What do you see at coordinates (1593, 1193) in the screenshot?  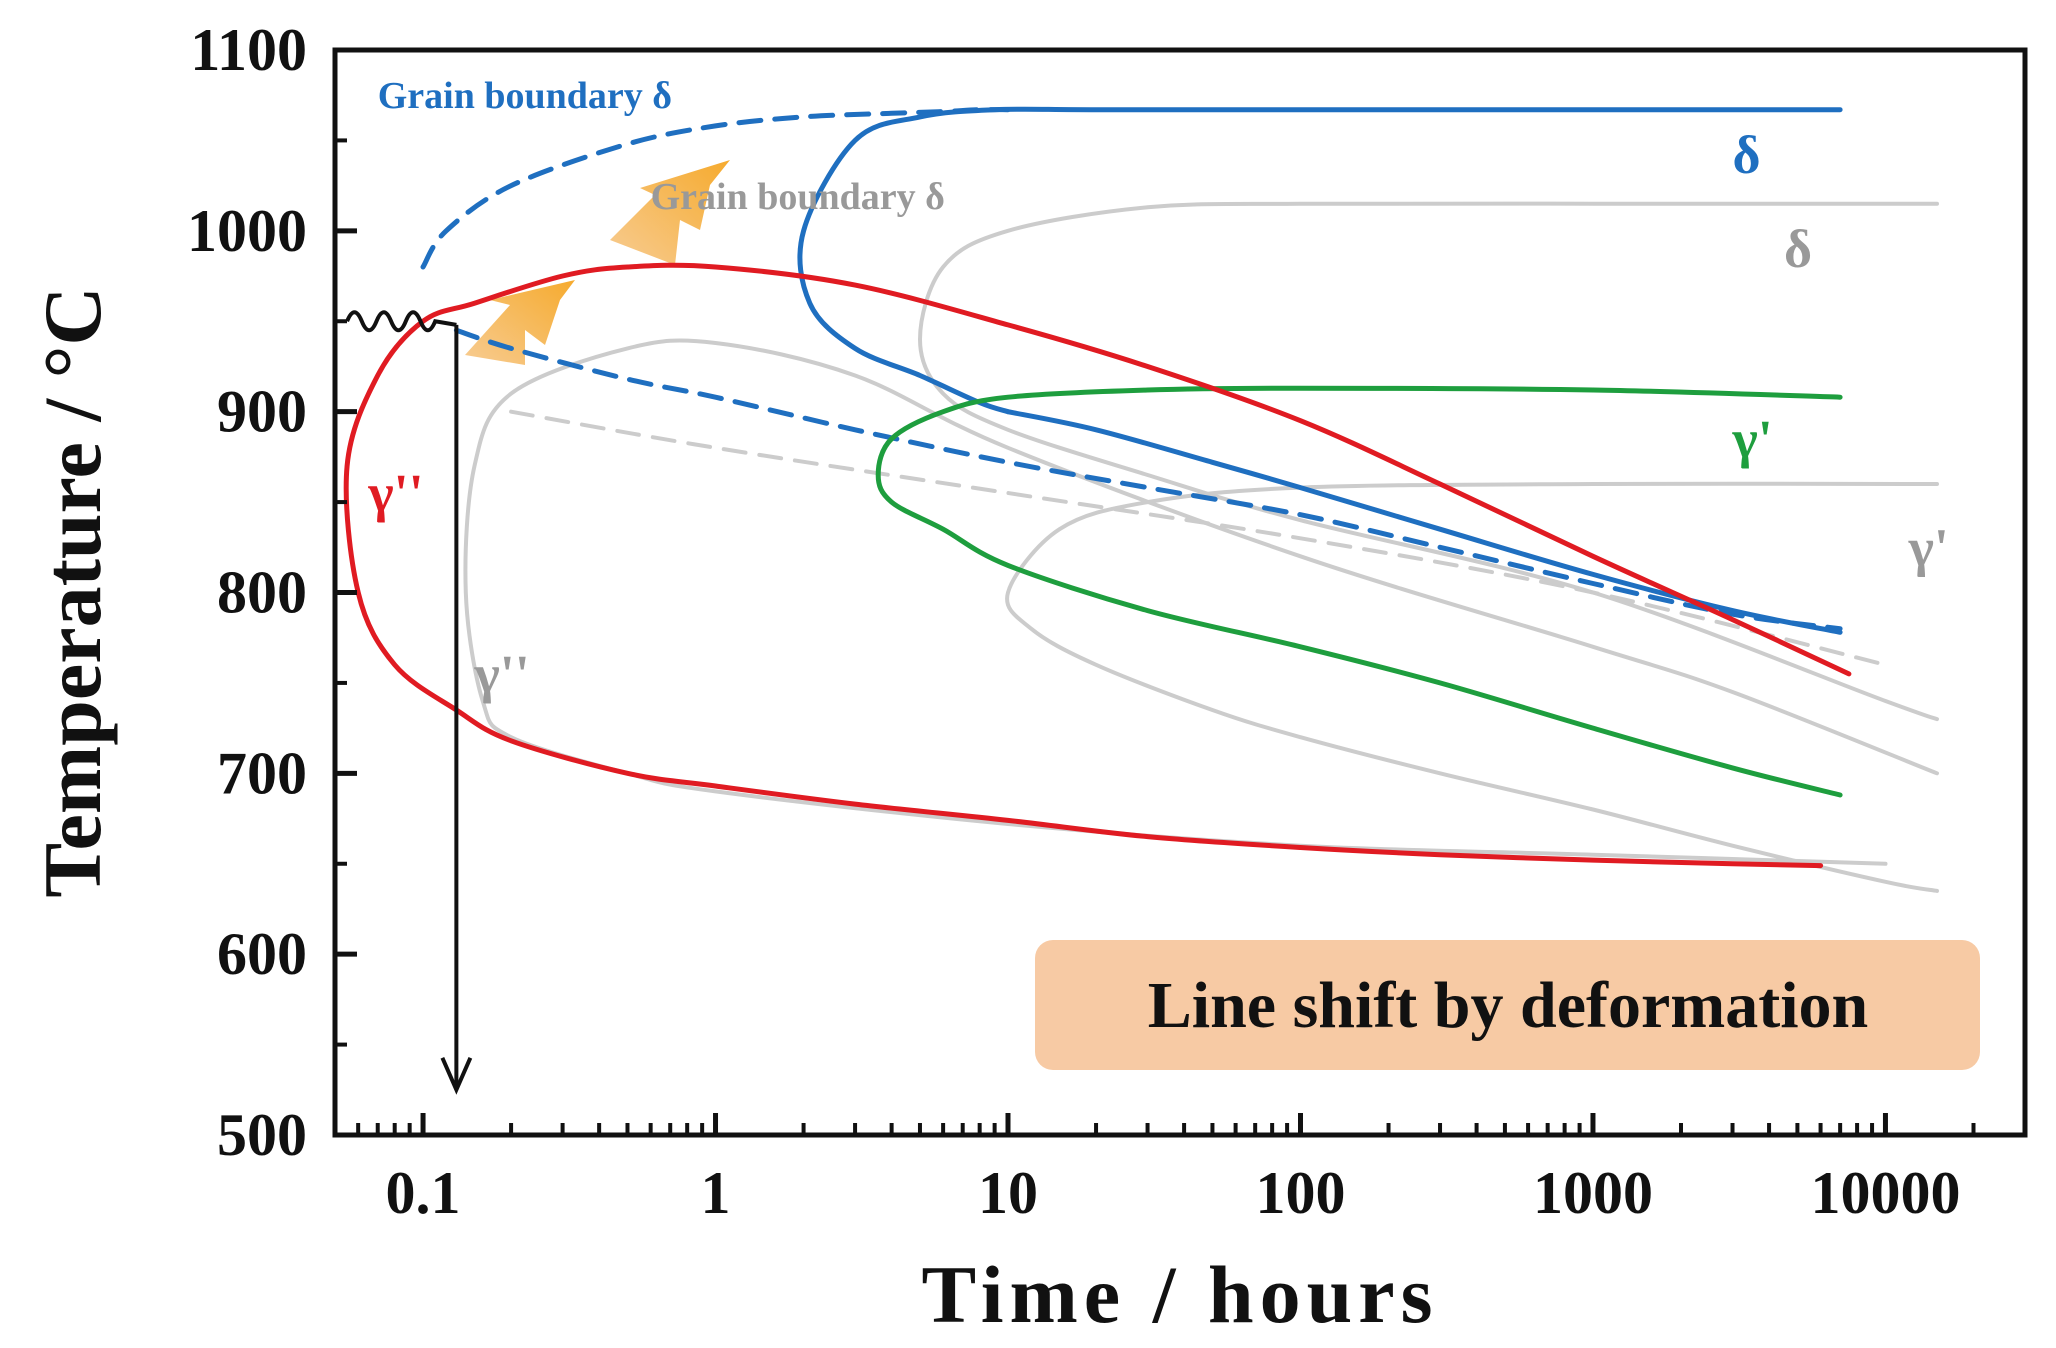 I see `x-tick-label: 1000` at bounding box center [1593, 1193].